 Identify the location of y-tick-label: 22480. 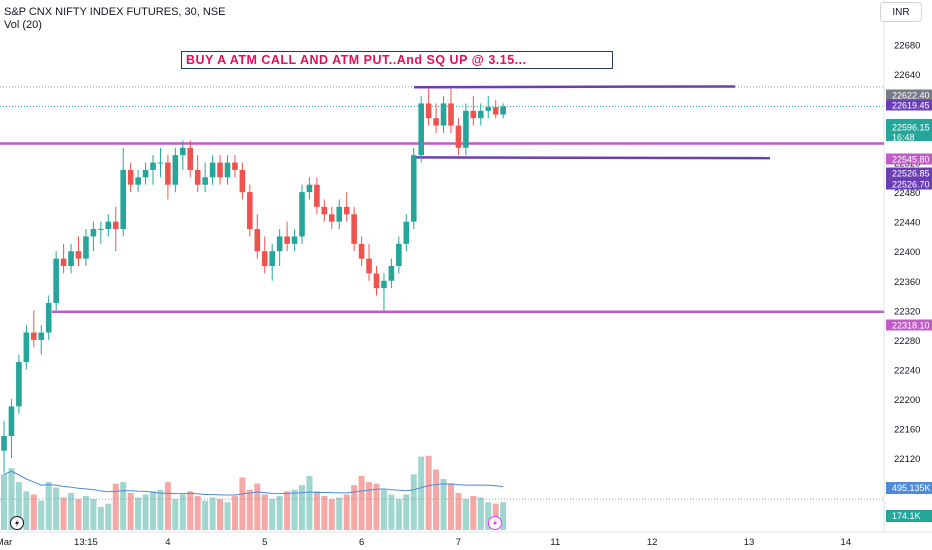
(907, 193).